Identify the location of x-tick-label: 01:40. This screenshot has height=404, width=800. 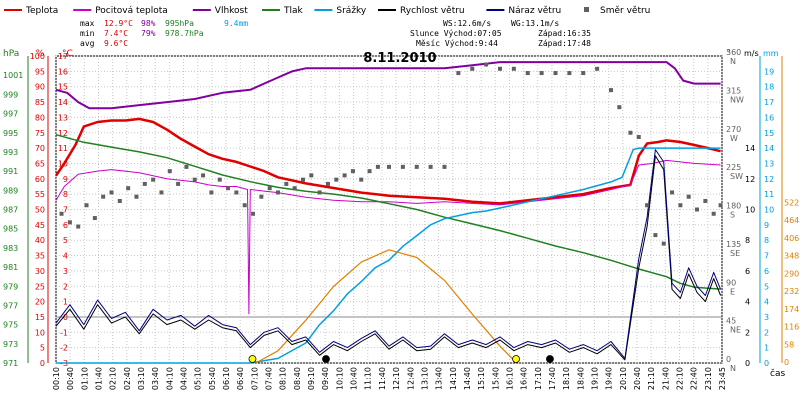
(99, 378).